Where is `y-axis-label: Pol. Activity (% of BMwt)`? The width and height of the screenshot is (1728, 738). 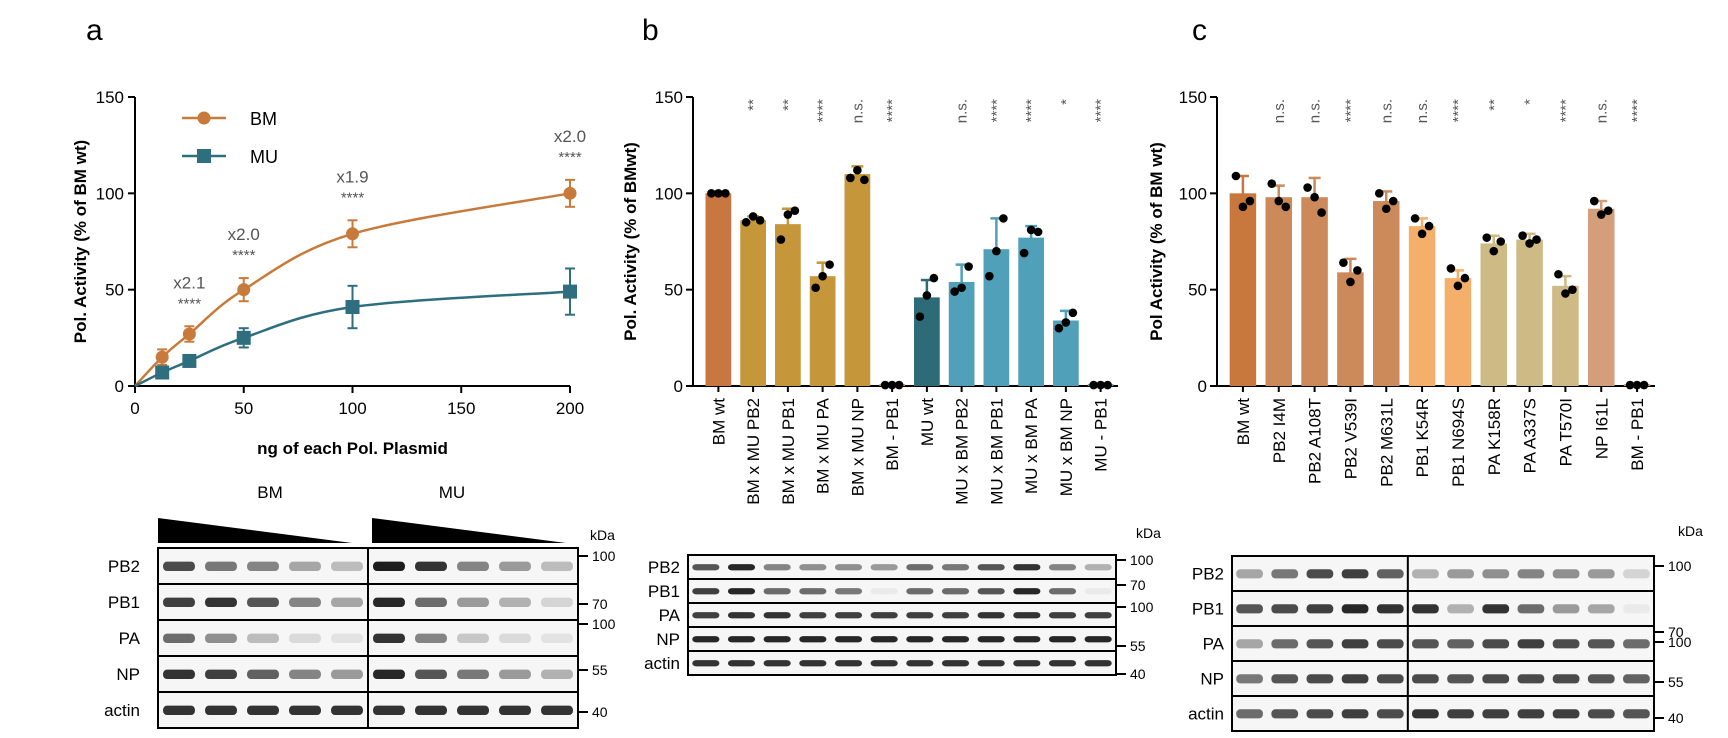
y-axis-label: Pol. Activity (% of BMwt) is located at coordinates (630, 241).